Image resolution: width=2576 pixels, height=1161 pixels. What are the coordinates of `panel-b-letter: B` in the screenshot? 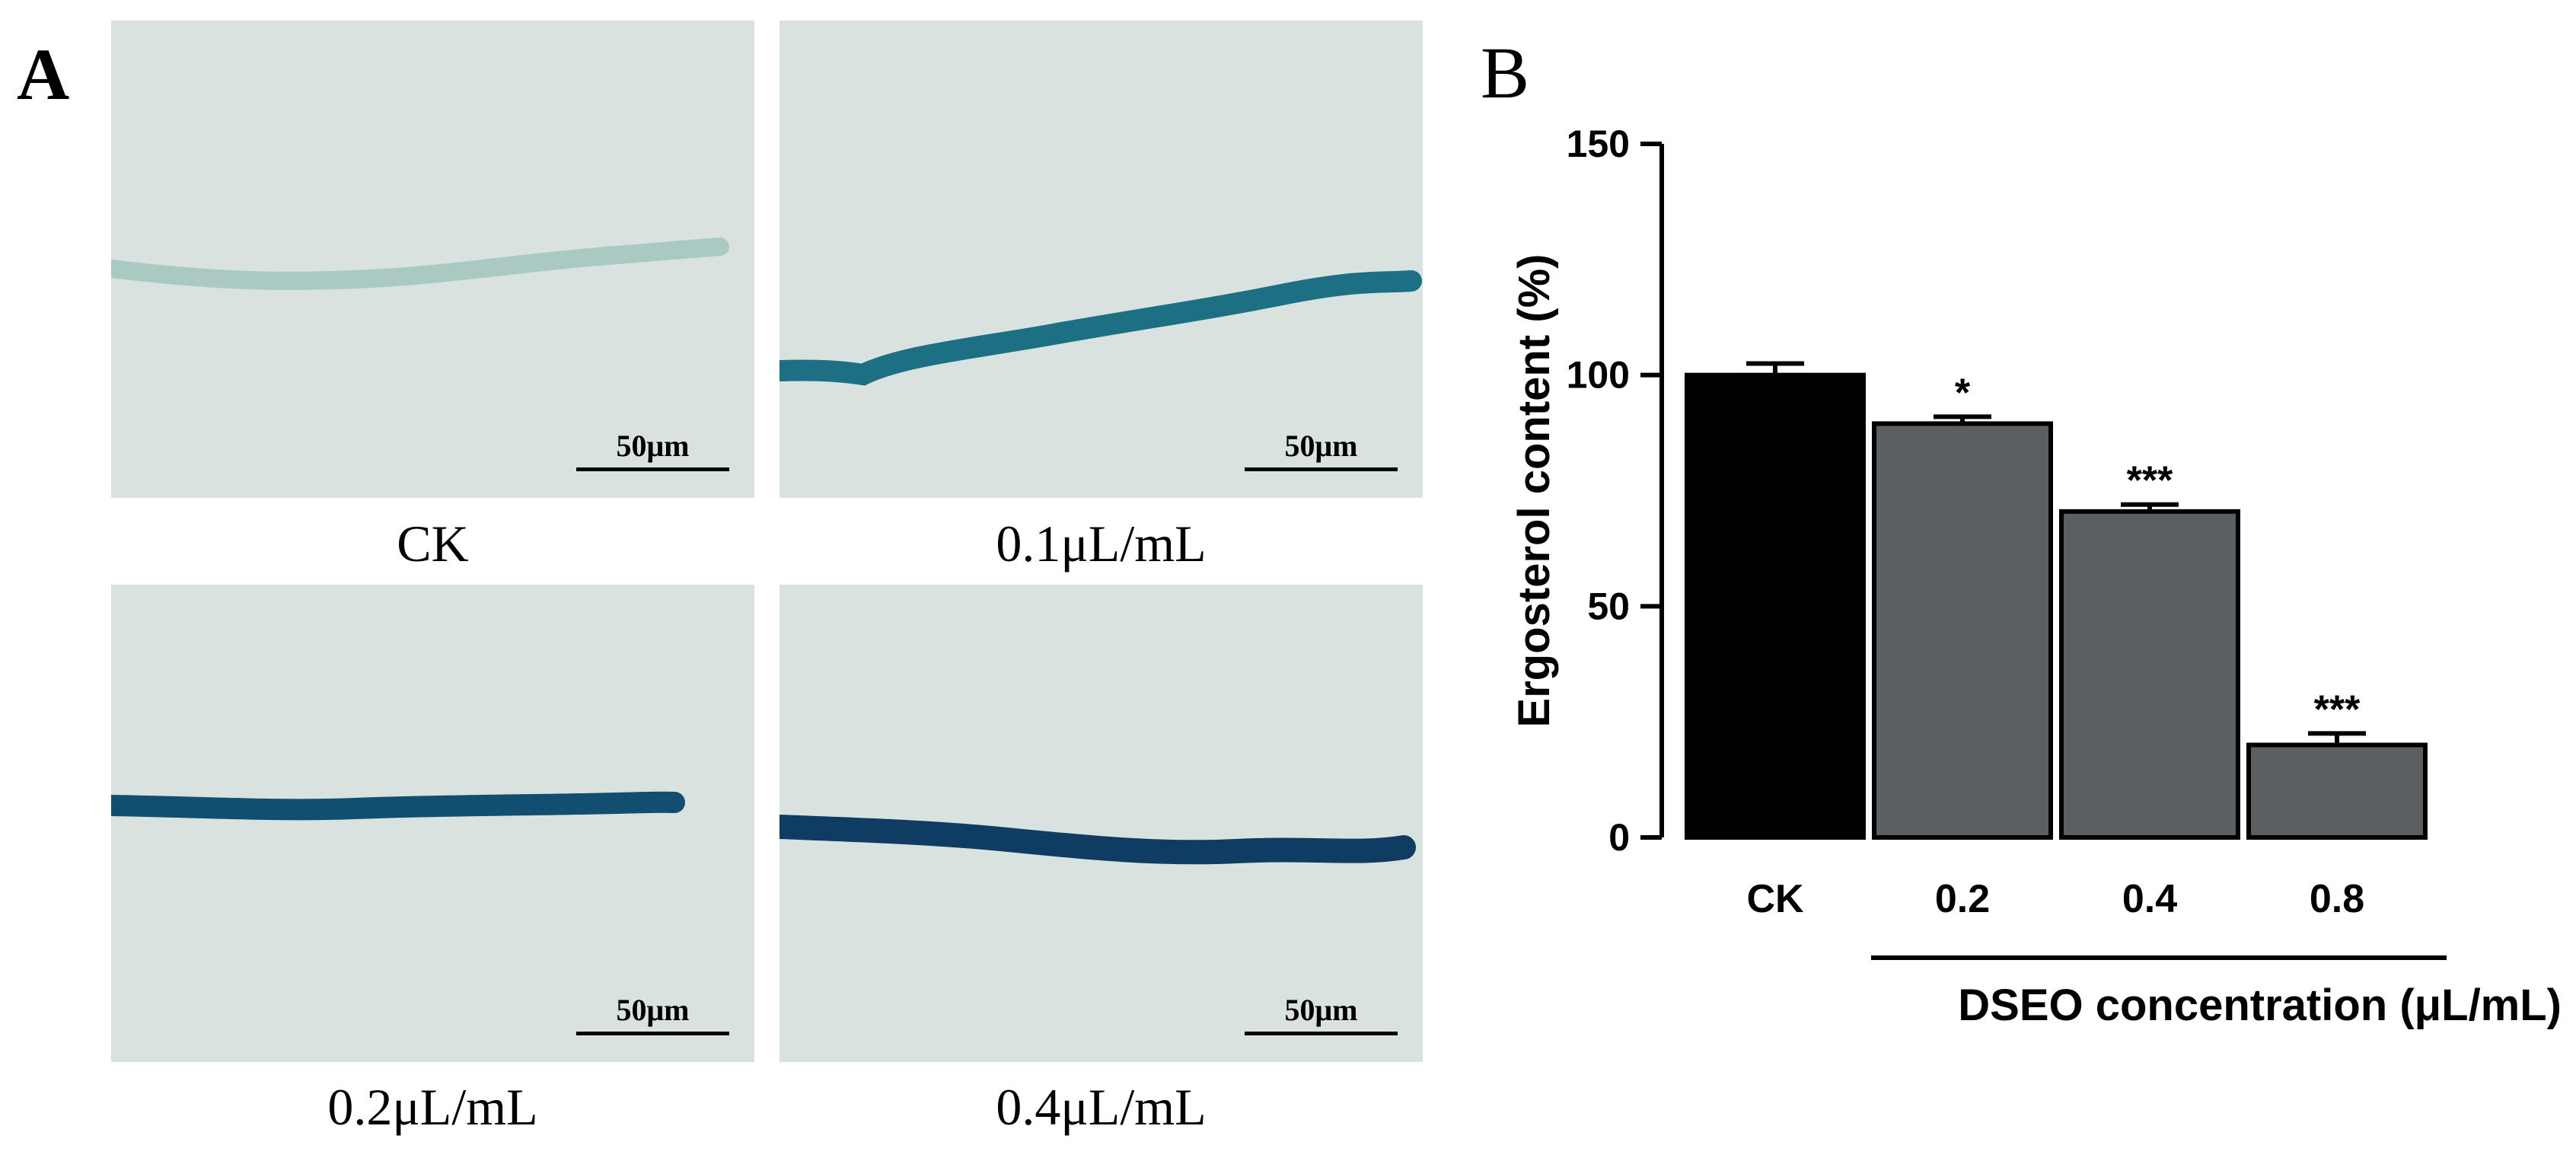 It's located at (1505, 72).